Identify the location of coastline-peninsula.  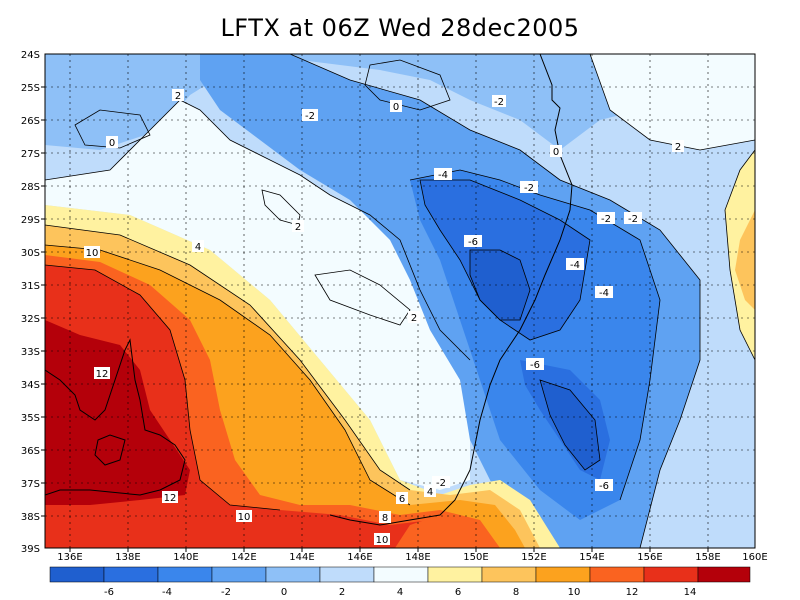
(110, 450).